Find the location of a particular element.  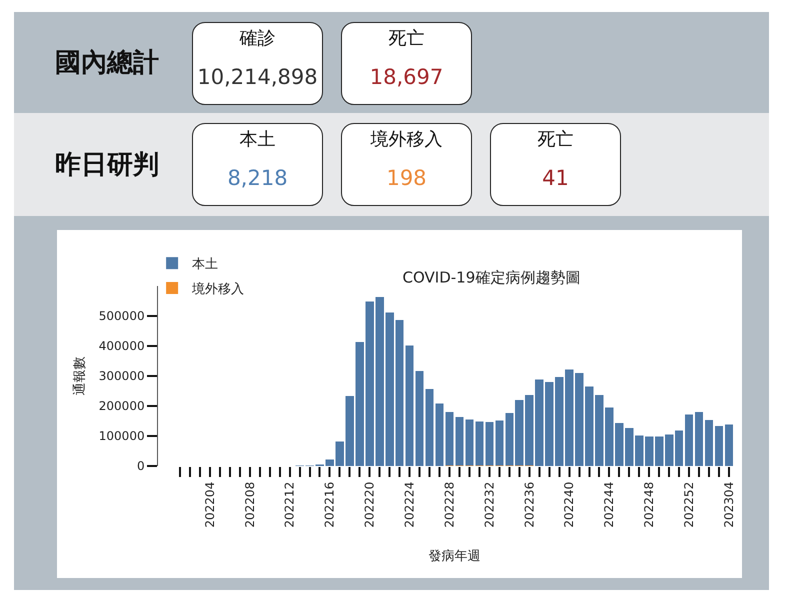

x-tick-label: 202224 is located at coordinates (409, 505).